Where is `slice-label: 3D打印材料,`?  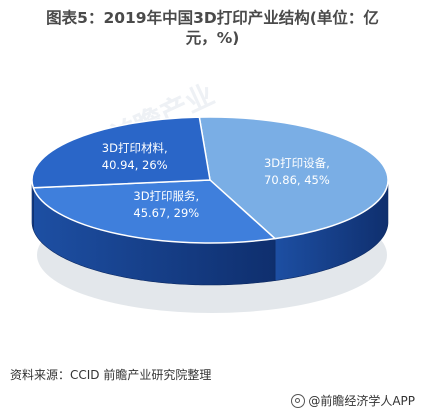 slice-label: 3D打印材料, is located at coordinates (135, 148).